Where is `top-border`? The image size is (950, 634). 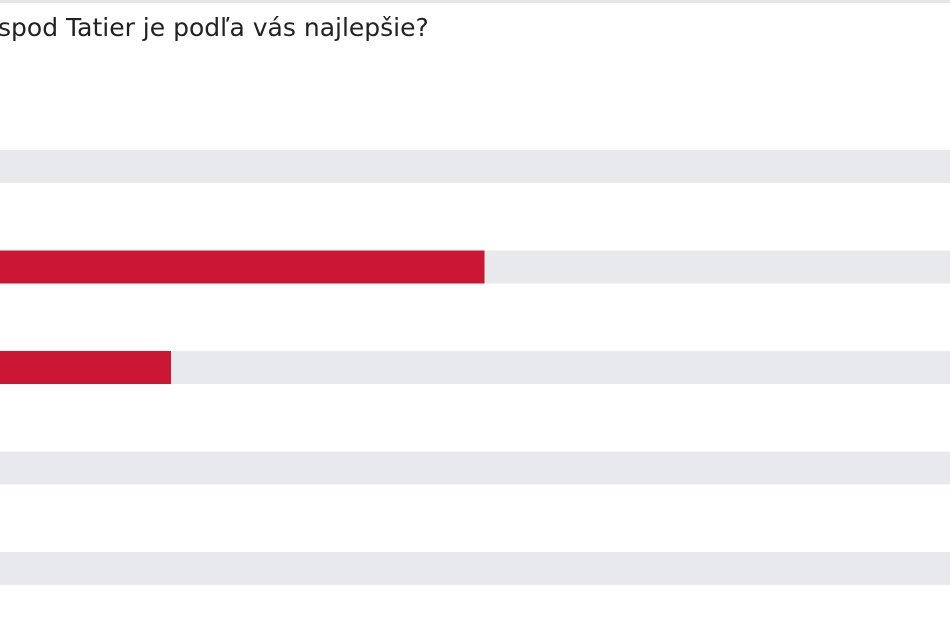 top-border is located at coordinates (475, 1).